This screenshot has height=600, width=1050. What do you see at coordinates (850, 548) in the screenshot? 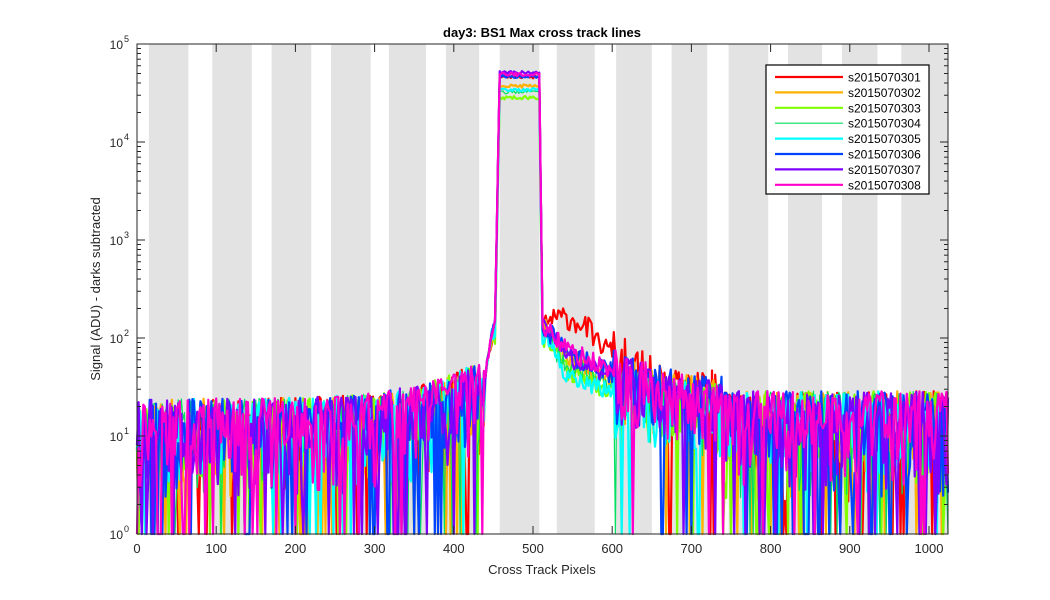
I see `x-tick-label: 900` at bounding box center [850, 548].